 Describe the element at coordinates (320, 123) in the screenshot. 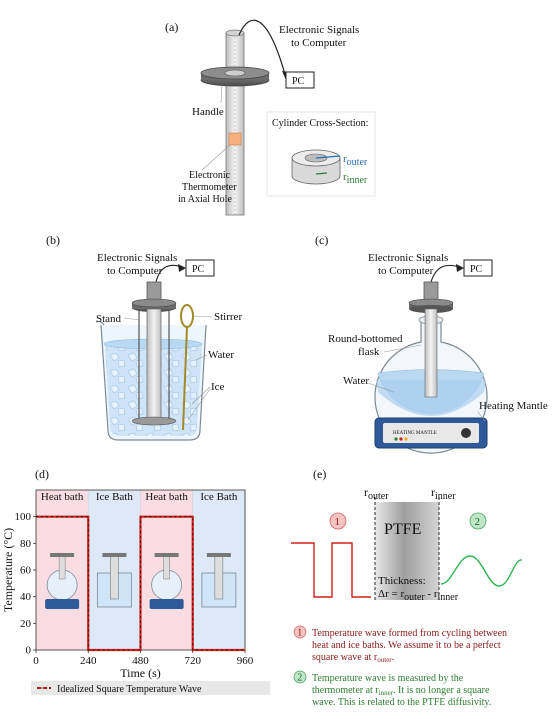

I see `cross-section-title: Cylinder Cross-Section:` at that location.